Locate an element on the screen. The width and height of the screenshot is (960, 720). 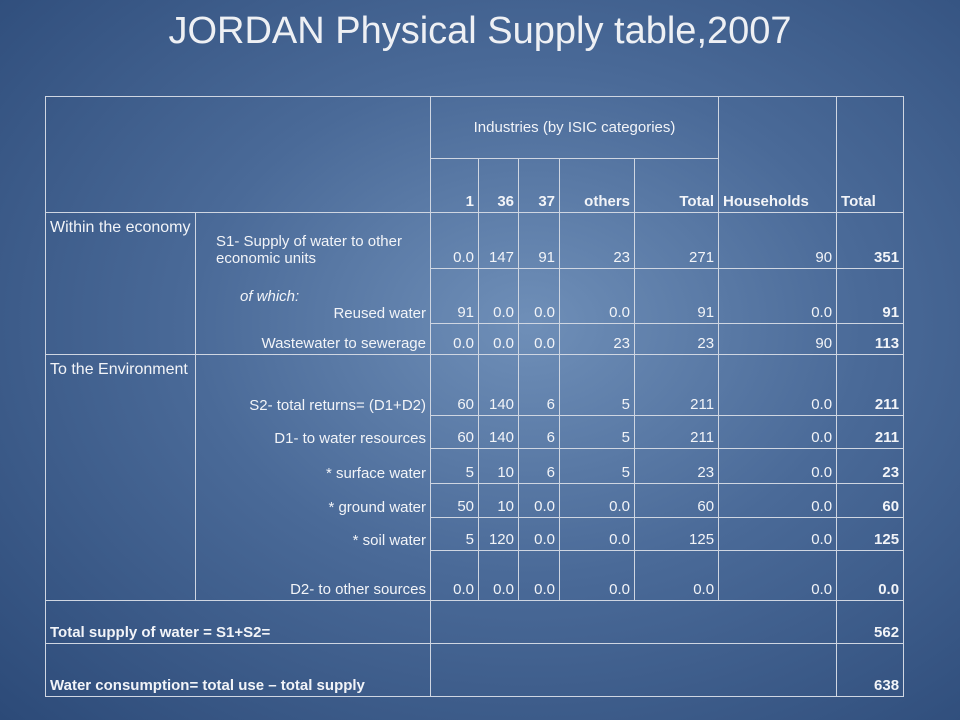
cell: 147 is located at coordinates (498, 240).